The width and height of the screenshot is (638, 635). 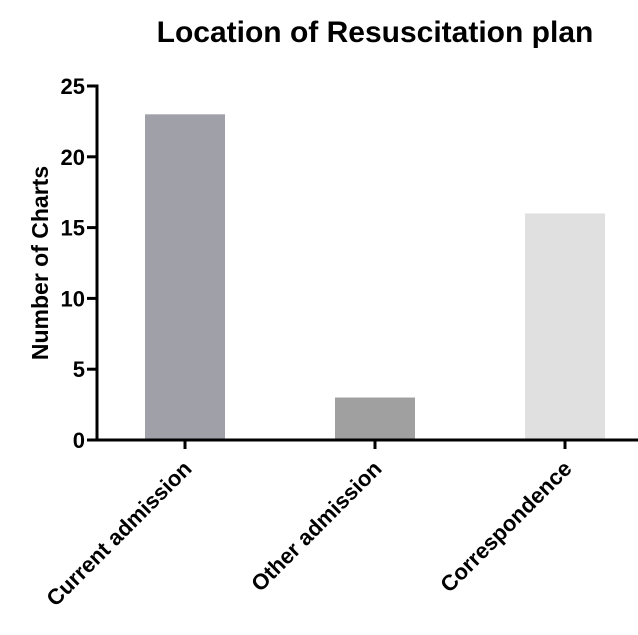 I want to click on x-tick-label: Current admission, so click(x=118, y=533).